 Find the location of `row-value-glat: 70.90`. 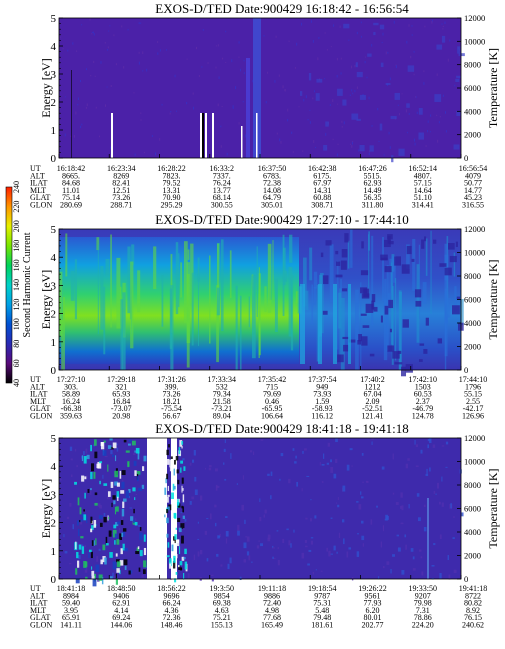

row-value-glat: 70.90 is located at coordinates (172, 197).